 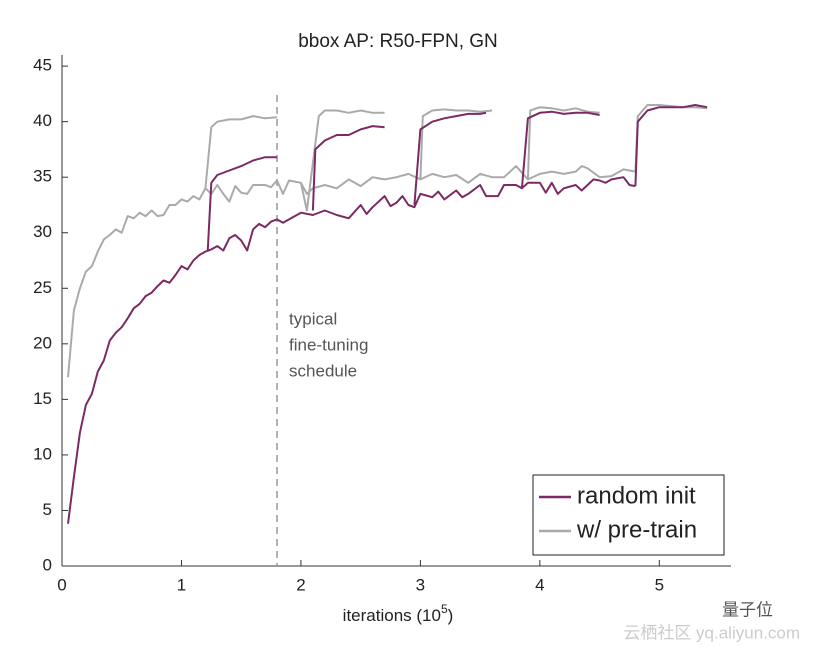 What do you see at coordinates (313, 318) in the screenshot?
I see `annotation: typical` at bounding box center [313, 318].